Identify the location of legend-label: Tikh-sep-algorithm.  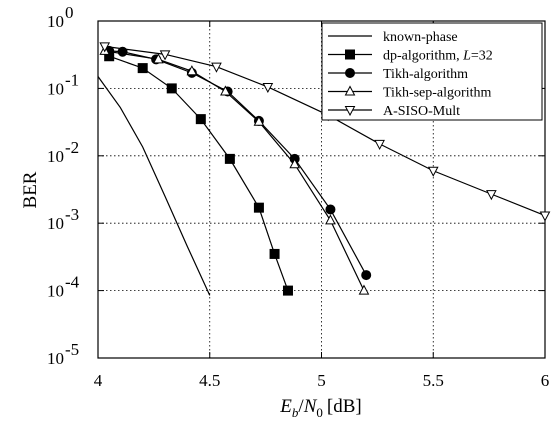
(437, 93).